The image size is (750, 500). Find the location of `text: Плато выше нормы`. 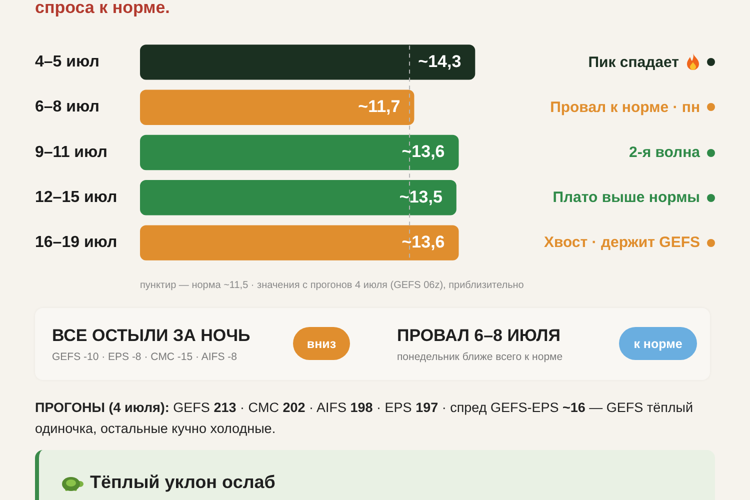

text: Плато выше нормы is located at coordinates (626, 197).